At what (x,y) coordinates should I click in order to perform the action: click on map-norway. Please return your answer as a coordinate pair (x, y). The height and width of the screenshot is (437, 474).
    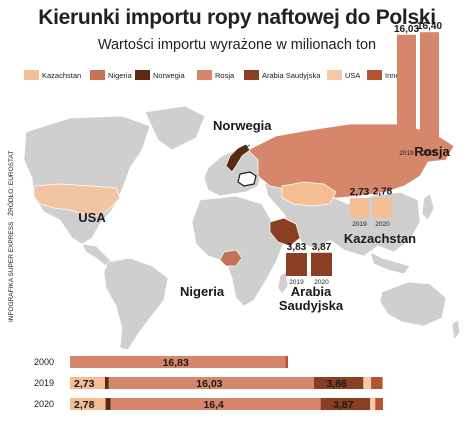
    Looking at the image, I should click on (238, 158).